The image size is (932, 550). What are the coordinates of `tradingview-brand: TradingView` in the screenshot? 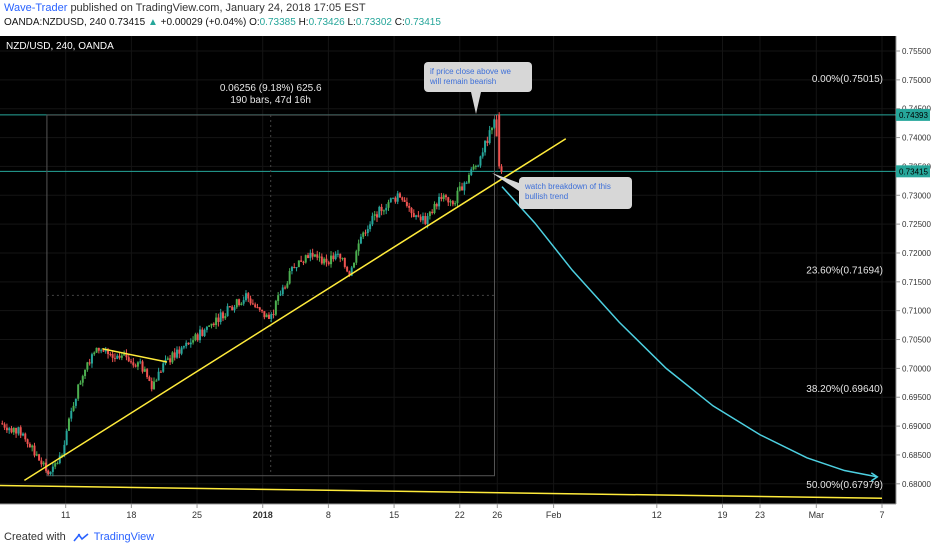 It's located at (124, 537).